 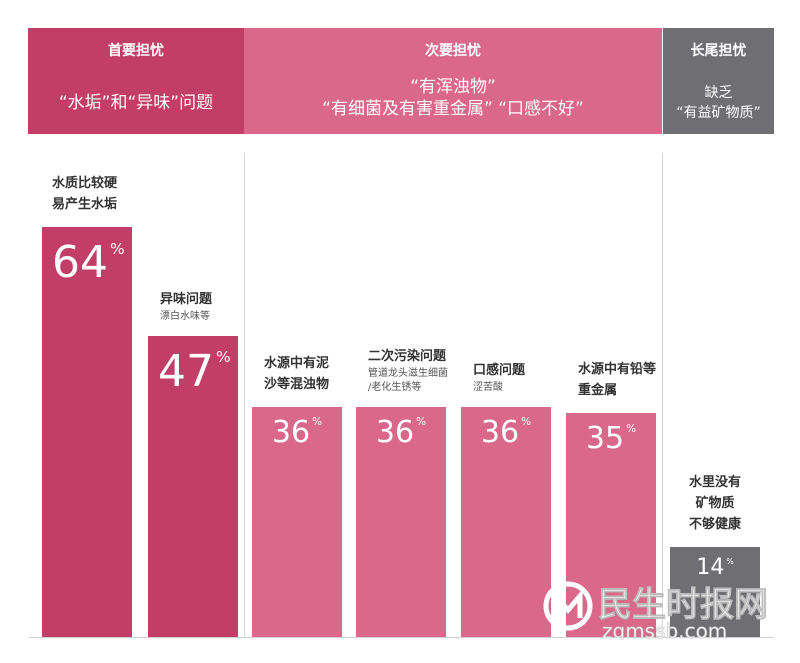 I want to click on header-secondary-title: 次要担忧, so click(x=453, y=51).